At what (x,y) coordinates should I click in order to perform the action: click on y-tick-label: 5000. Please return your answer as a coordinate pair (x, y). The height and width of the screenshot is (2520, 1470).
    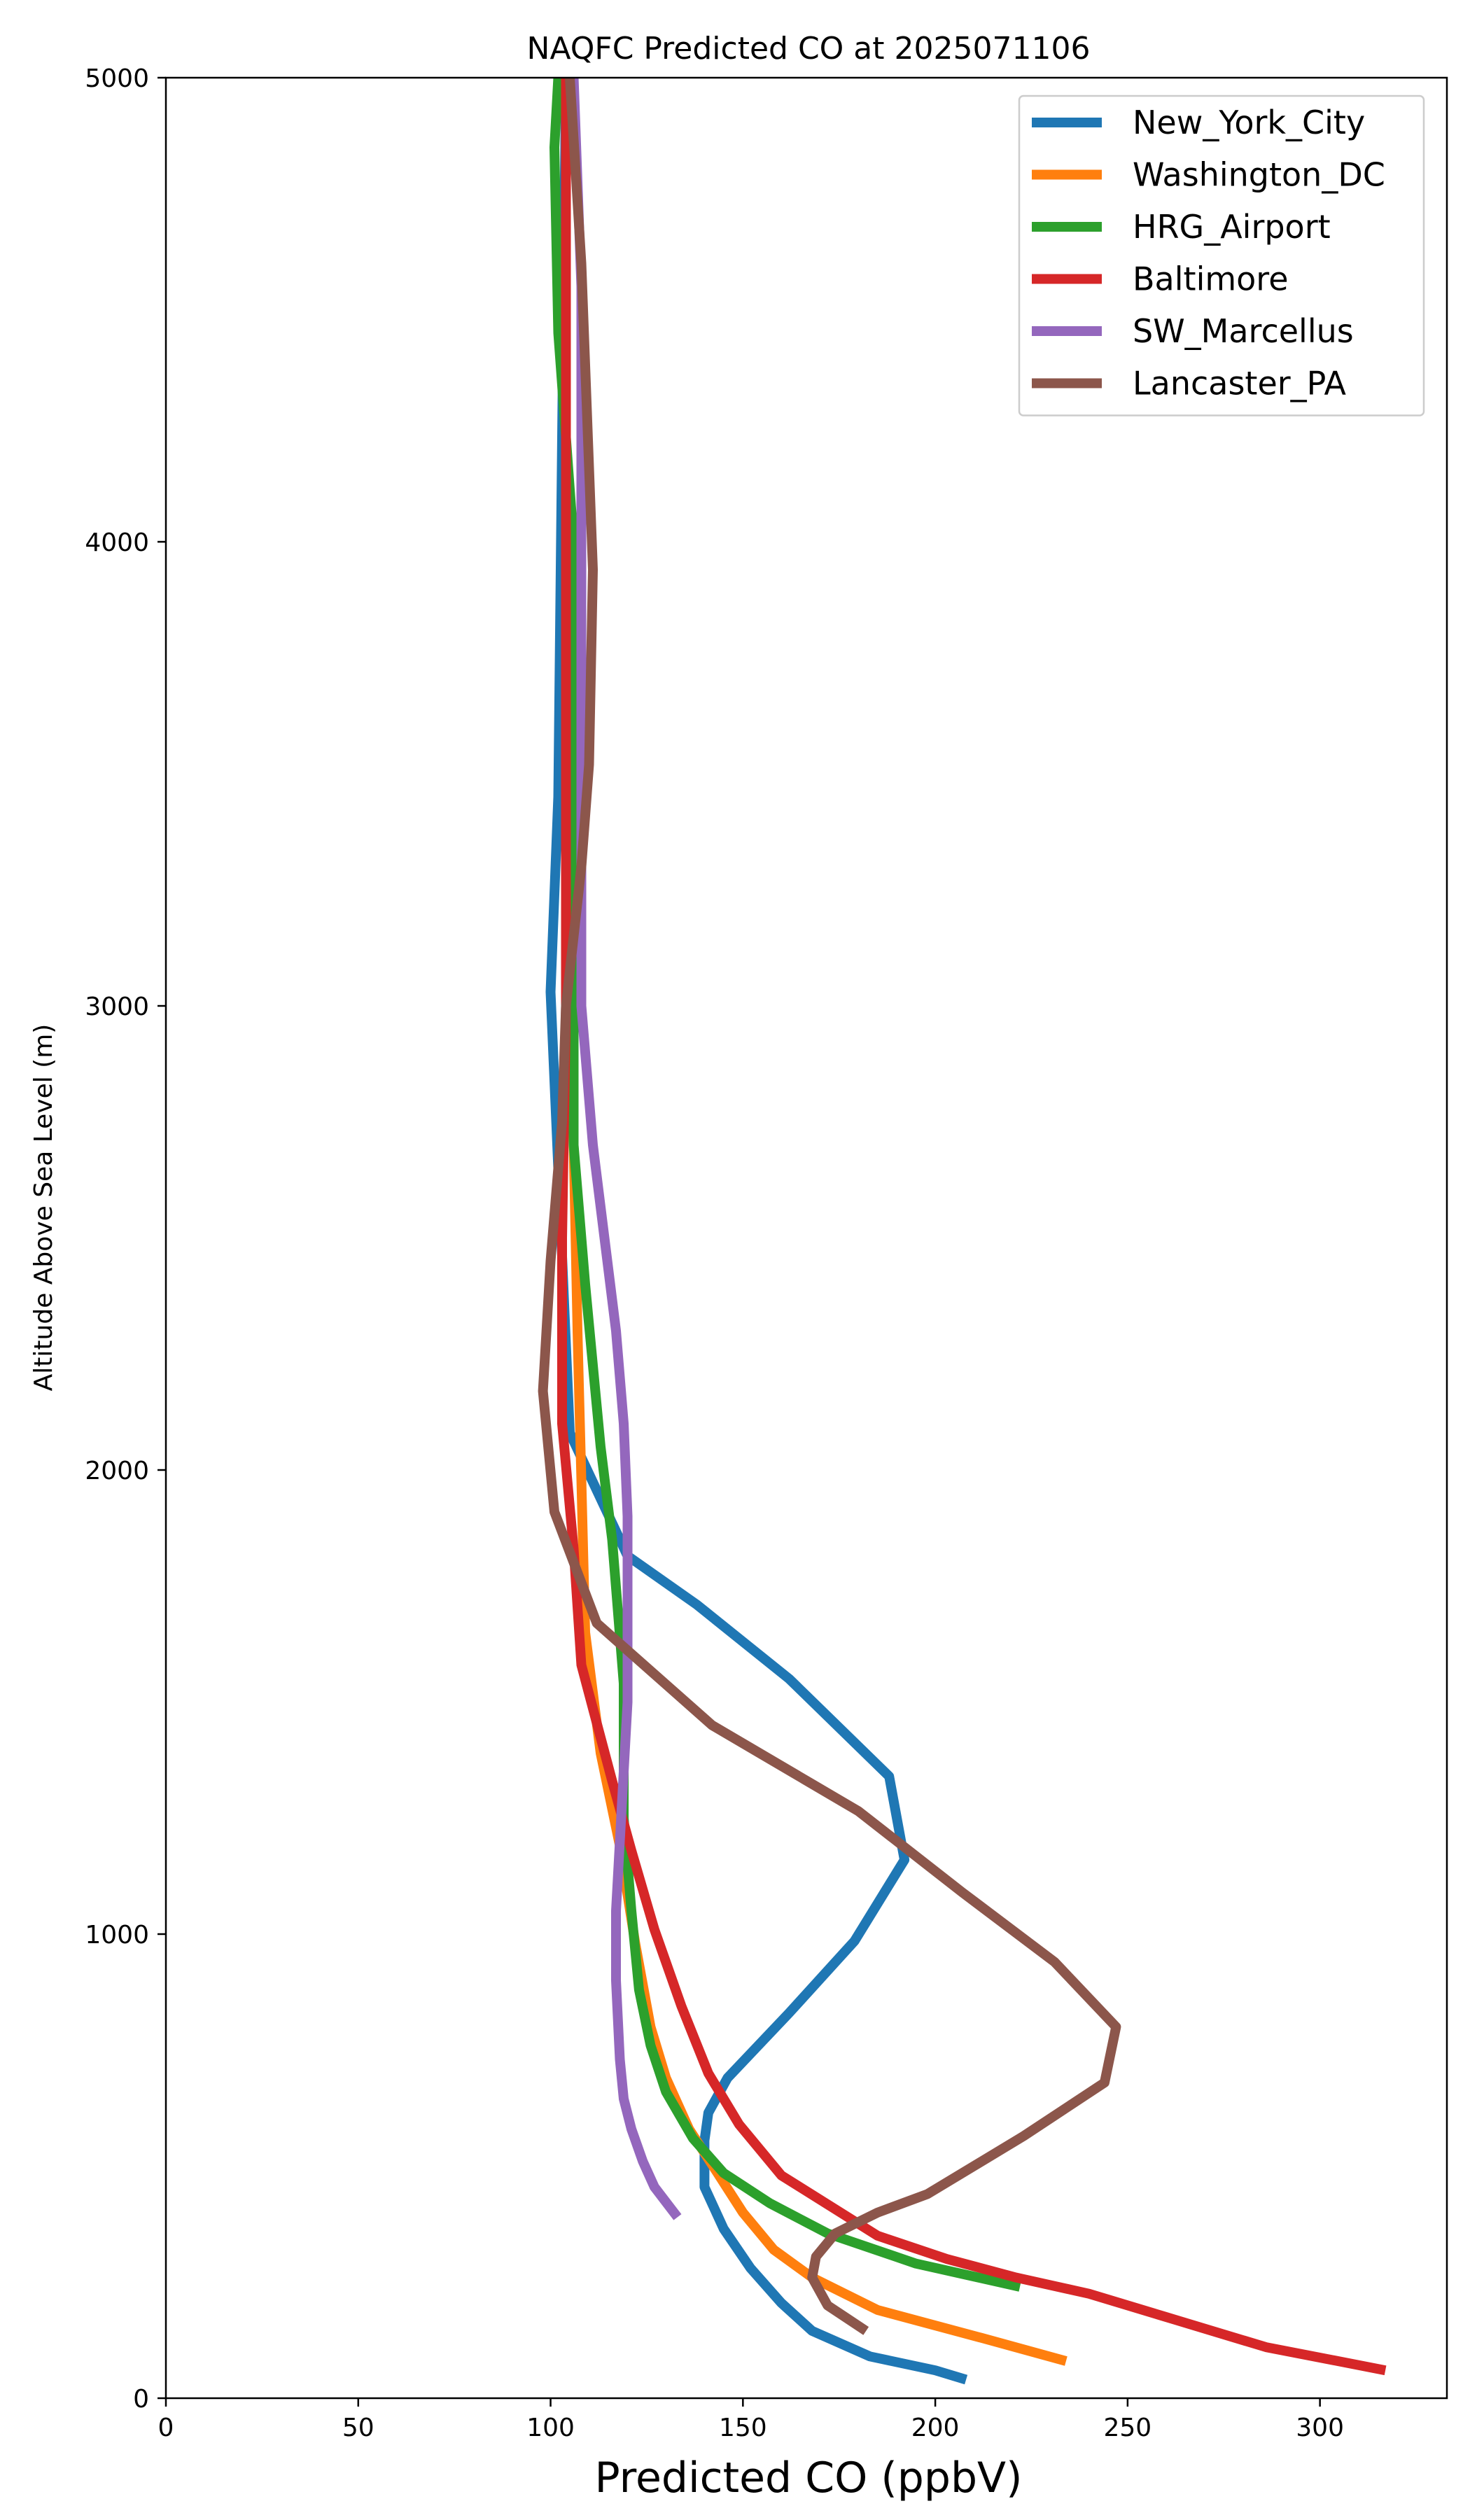
    Looking at the image, I should click on (117, 78).